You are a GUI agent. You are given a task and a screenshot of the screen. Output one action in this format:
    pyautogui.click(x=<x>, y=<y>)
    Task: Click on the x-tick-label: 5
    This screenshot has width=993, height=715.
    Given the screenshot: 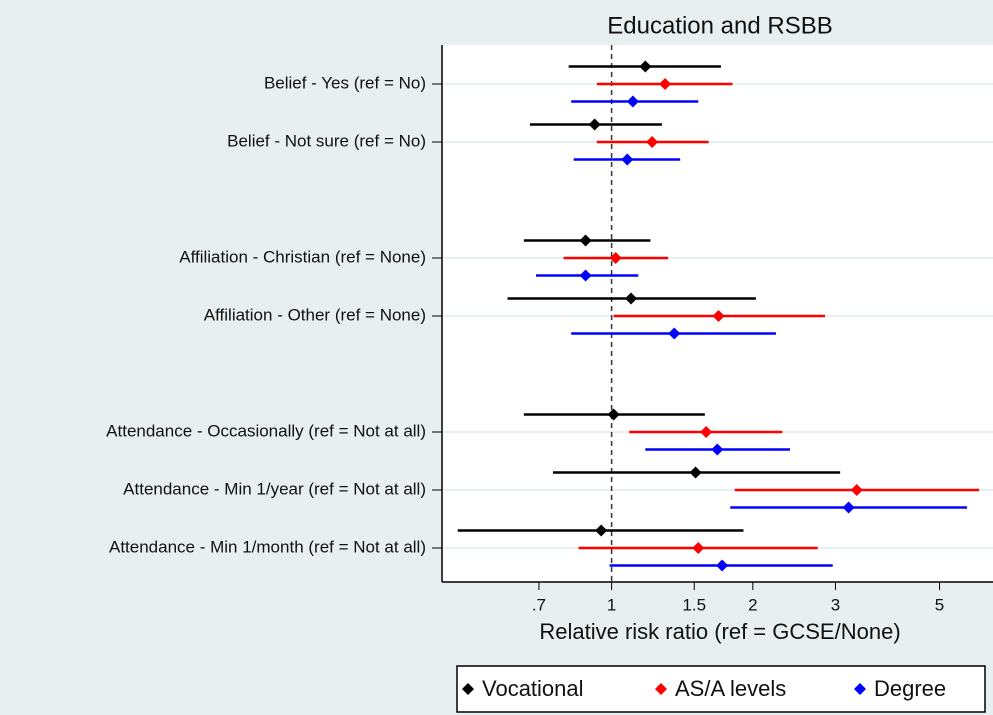 What is the action you would take?
    pyautogui.click(x=939, y=604)
    